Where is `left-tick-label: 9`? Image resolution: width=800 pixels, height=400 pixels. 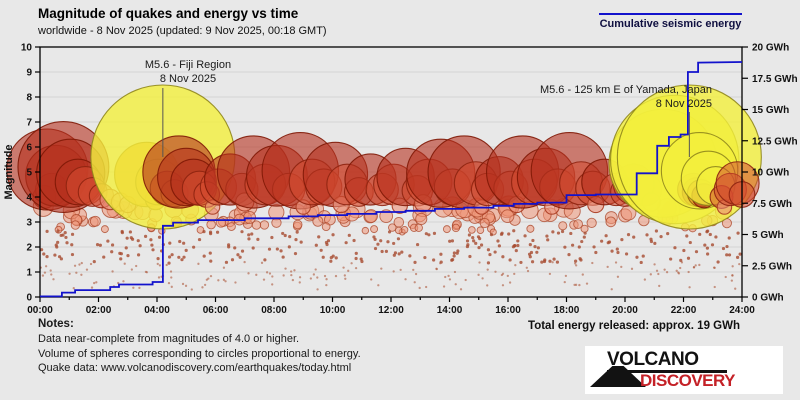 left-tick-label: 9 is located at coordinates (29, 73).